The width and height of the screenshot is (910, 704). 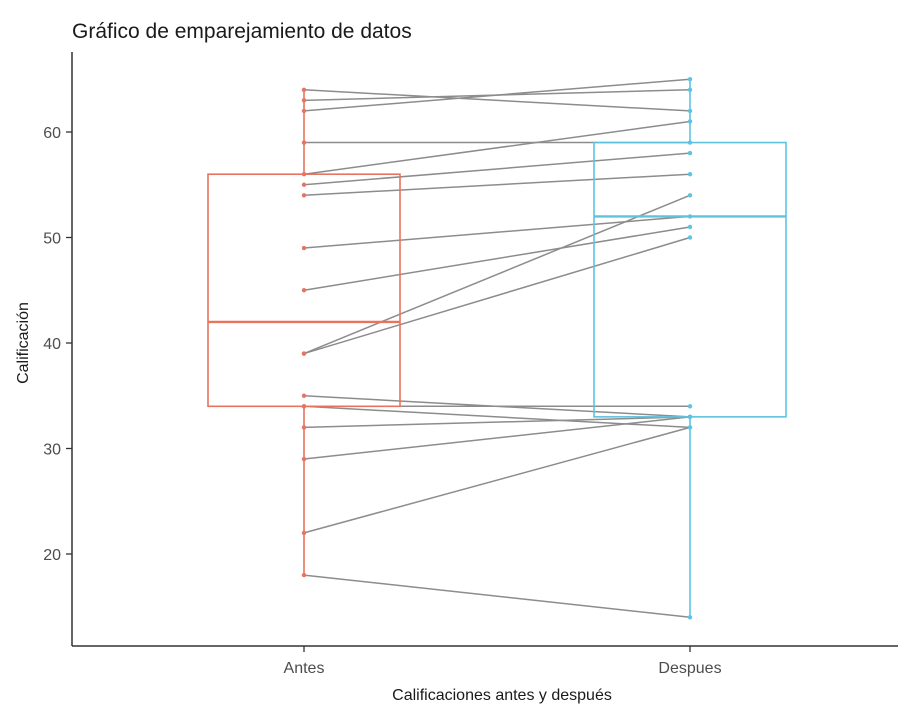 I want to click on x-tick-label: Despues, so click(x=689, y=668).